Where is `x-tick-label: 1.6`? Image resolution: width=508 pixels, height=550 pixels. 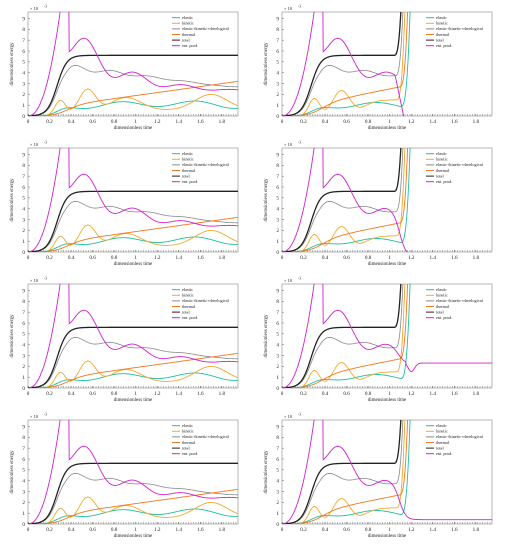 x-tick-label: 1.6 is located at coordinates (200, 122).